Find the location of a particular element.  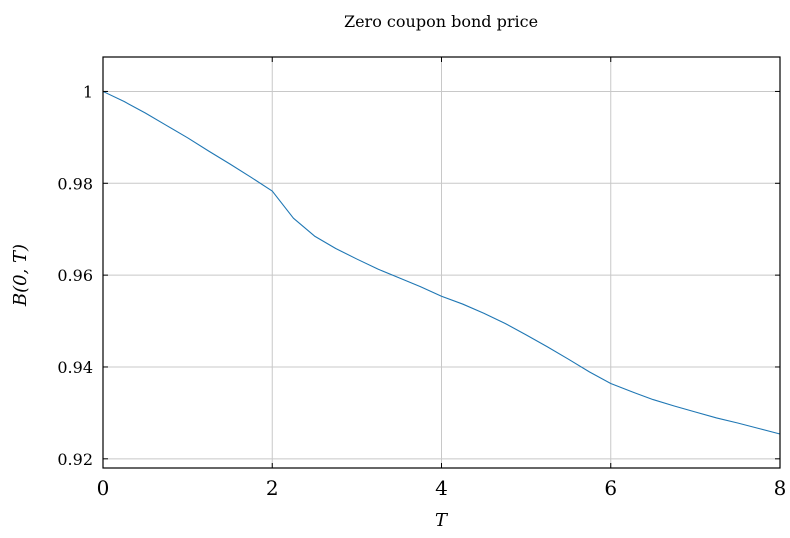

y-tick-label: 0.94 is located at coordinates (75, 367).